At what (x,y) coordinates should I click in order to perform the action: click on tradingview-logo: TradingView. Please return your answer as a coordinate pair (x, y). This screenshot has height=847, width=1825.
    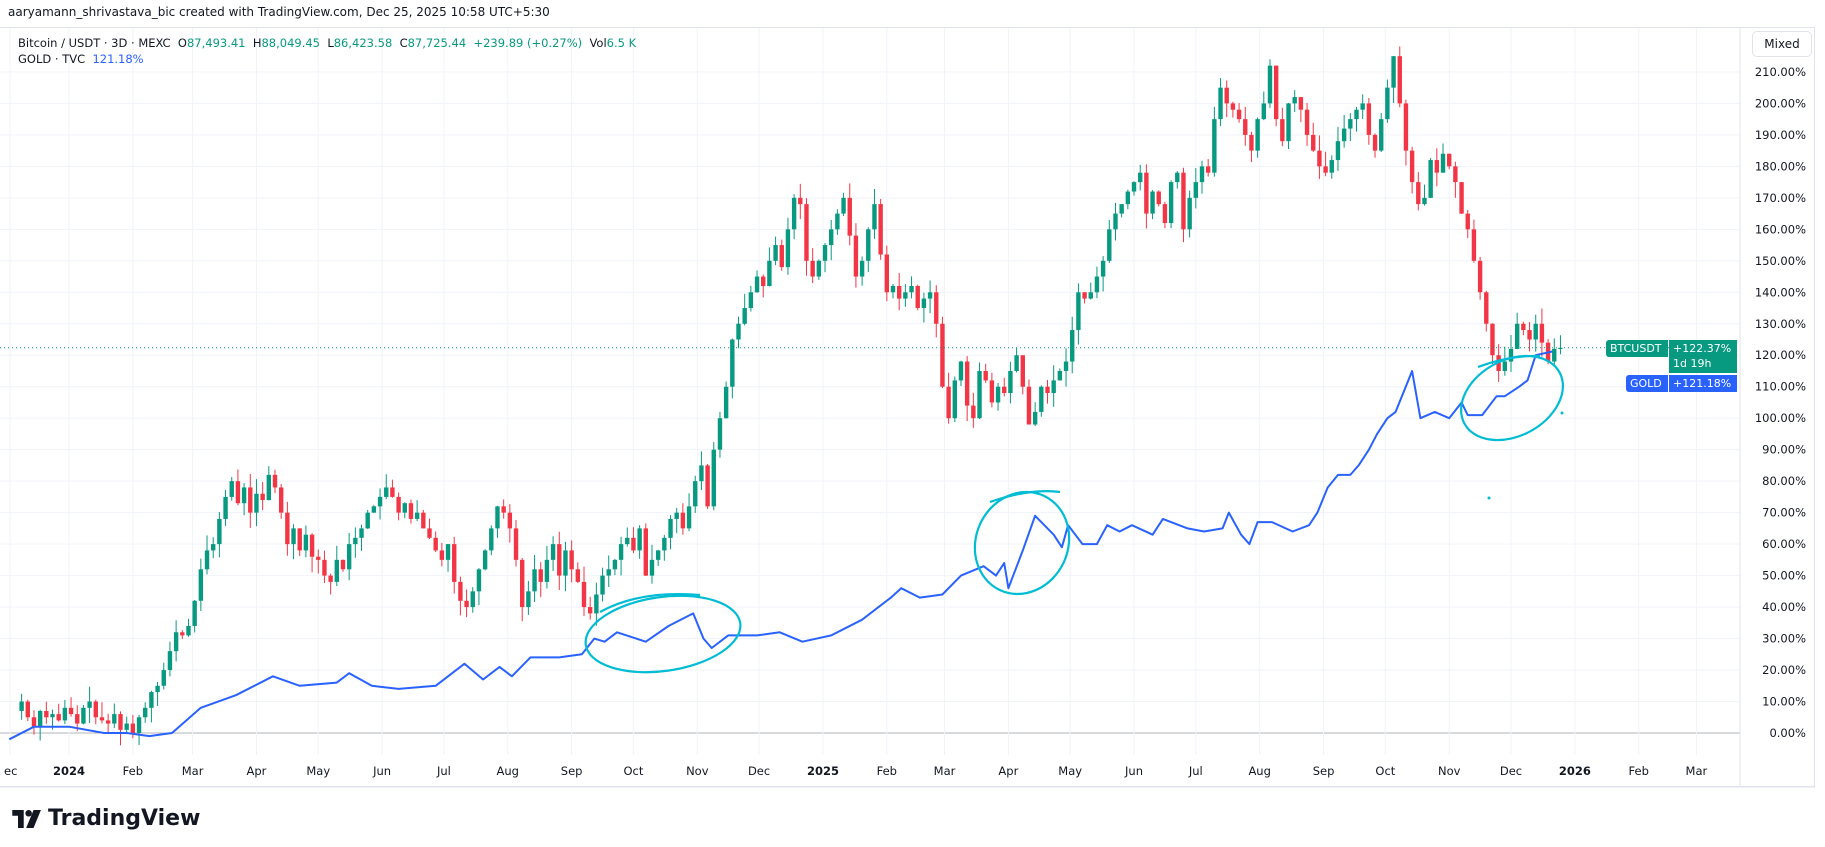
    Looking at the image, I should click on (106, 818).